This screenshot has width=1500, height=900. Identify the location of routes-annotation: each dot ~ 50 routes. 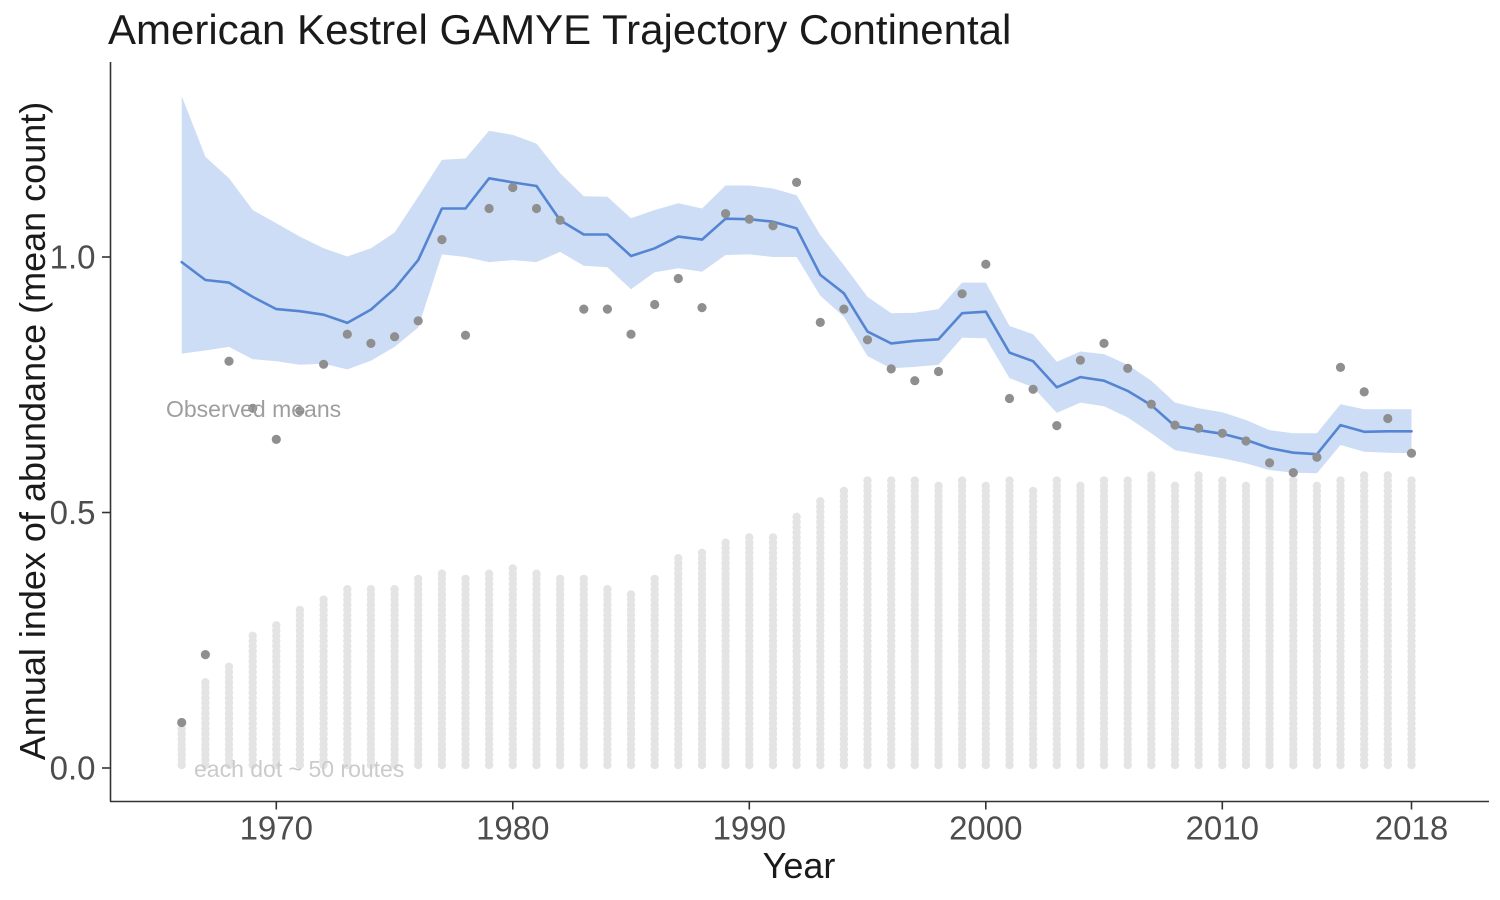
(299, 769).